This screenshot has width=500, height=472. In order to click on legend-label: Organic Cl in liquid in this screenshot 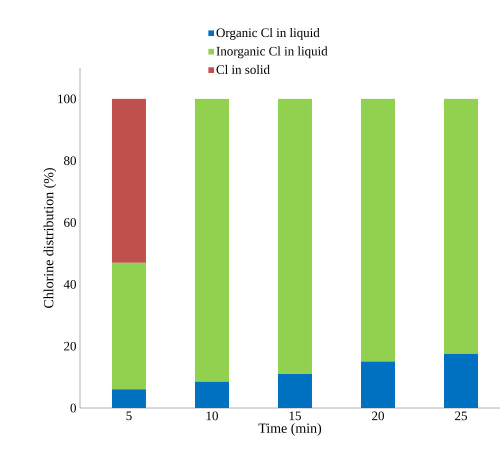, I will do `click(268, 34)`.